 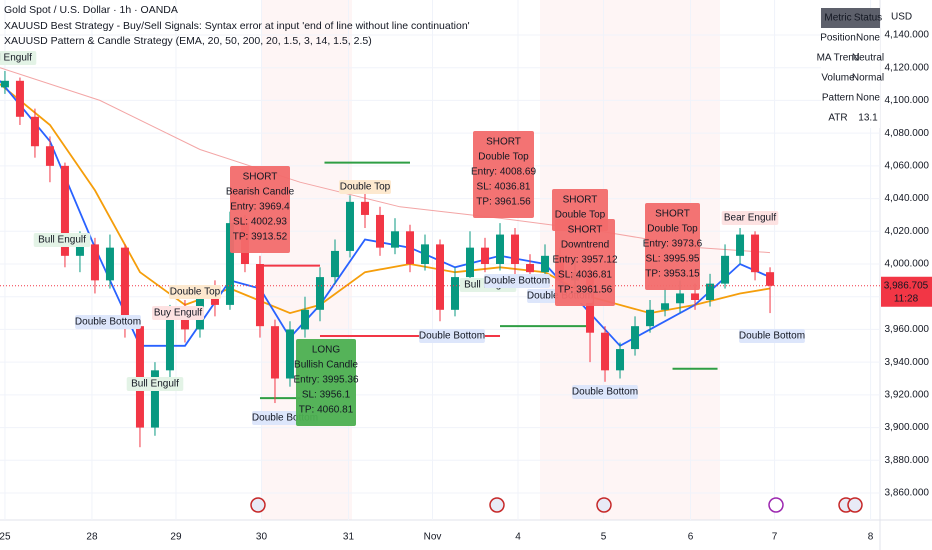 What do you see at coordinates (691, 537) in the screenshot?
I see `x-tick-label: 6` at bounding box center [691, 537].